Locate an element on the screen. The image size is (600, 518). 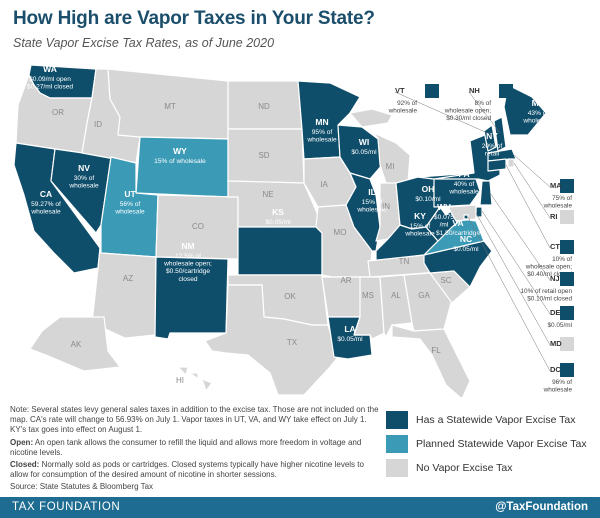
state-ri is located at coordinates (511, 163).